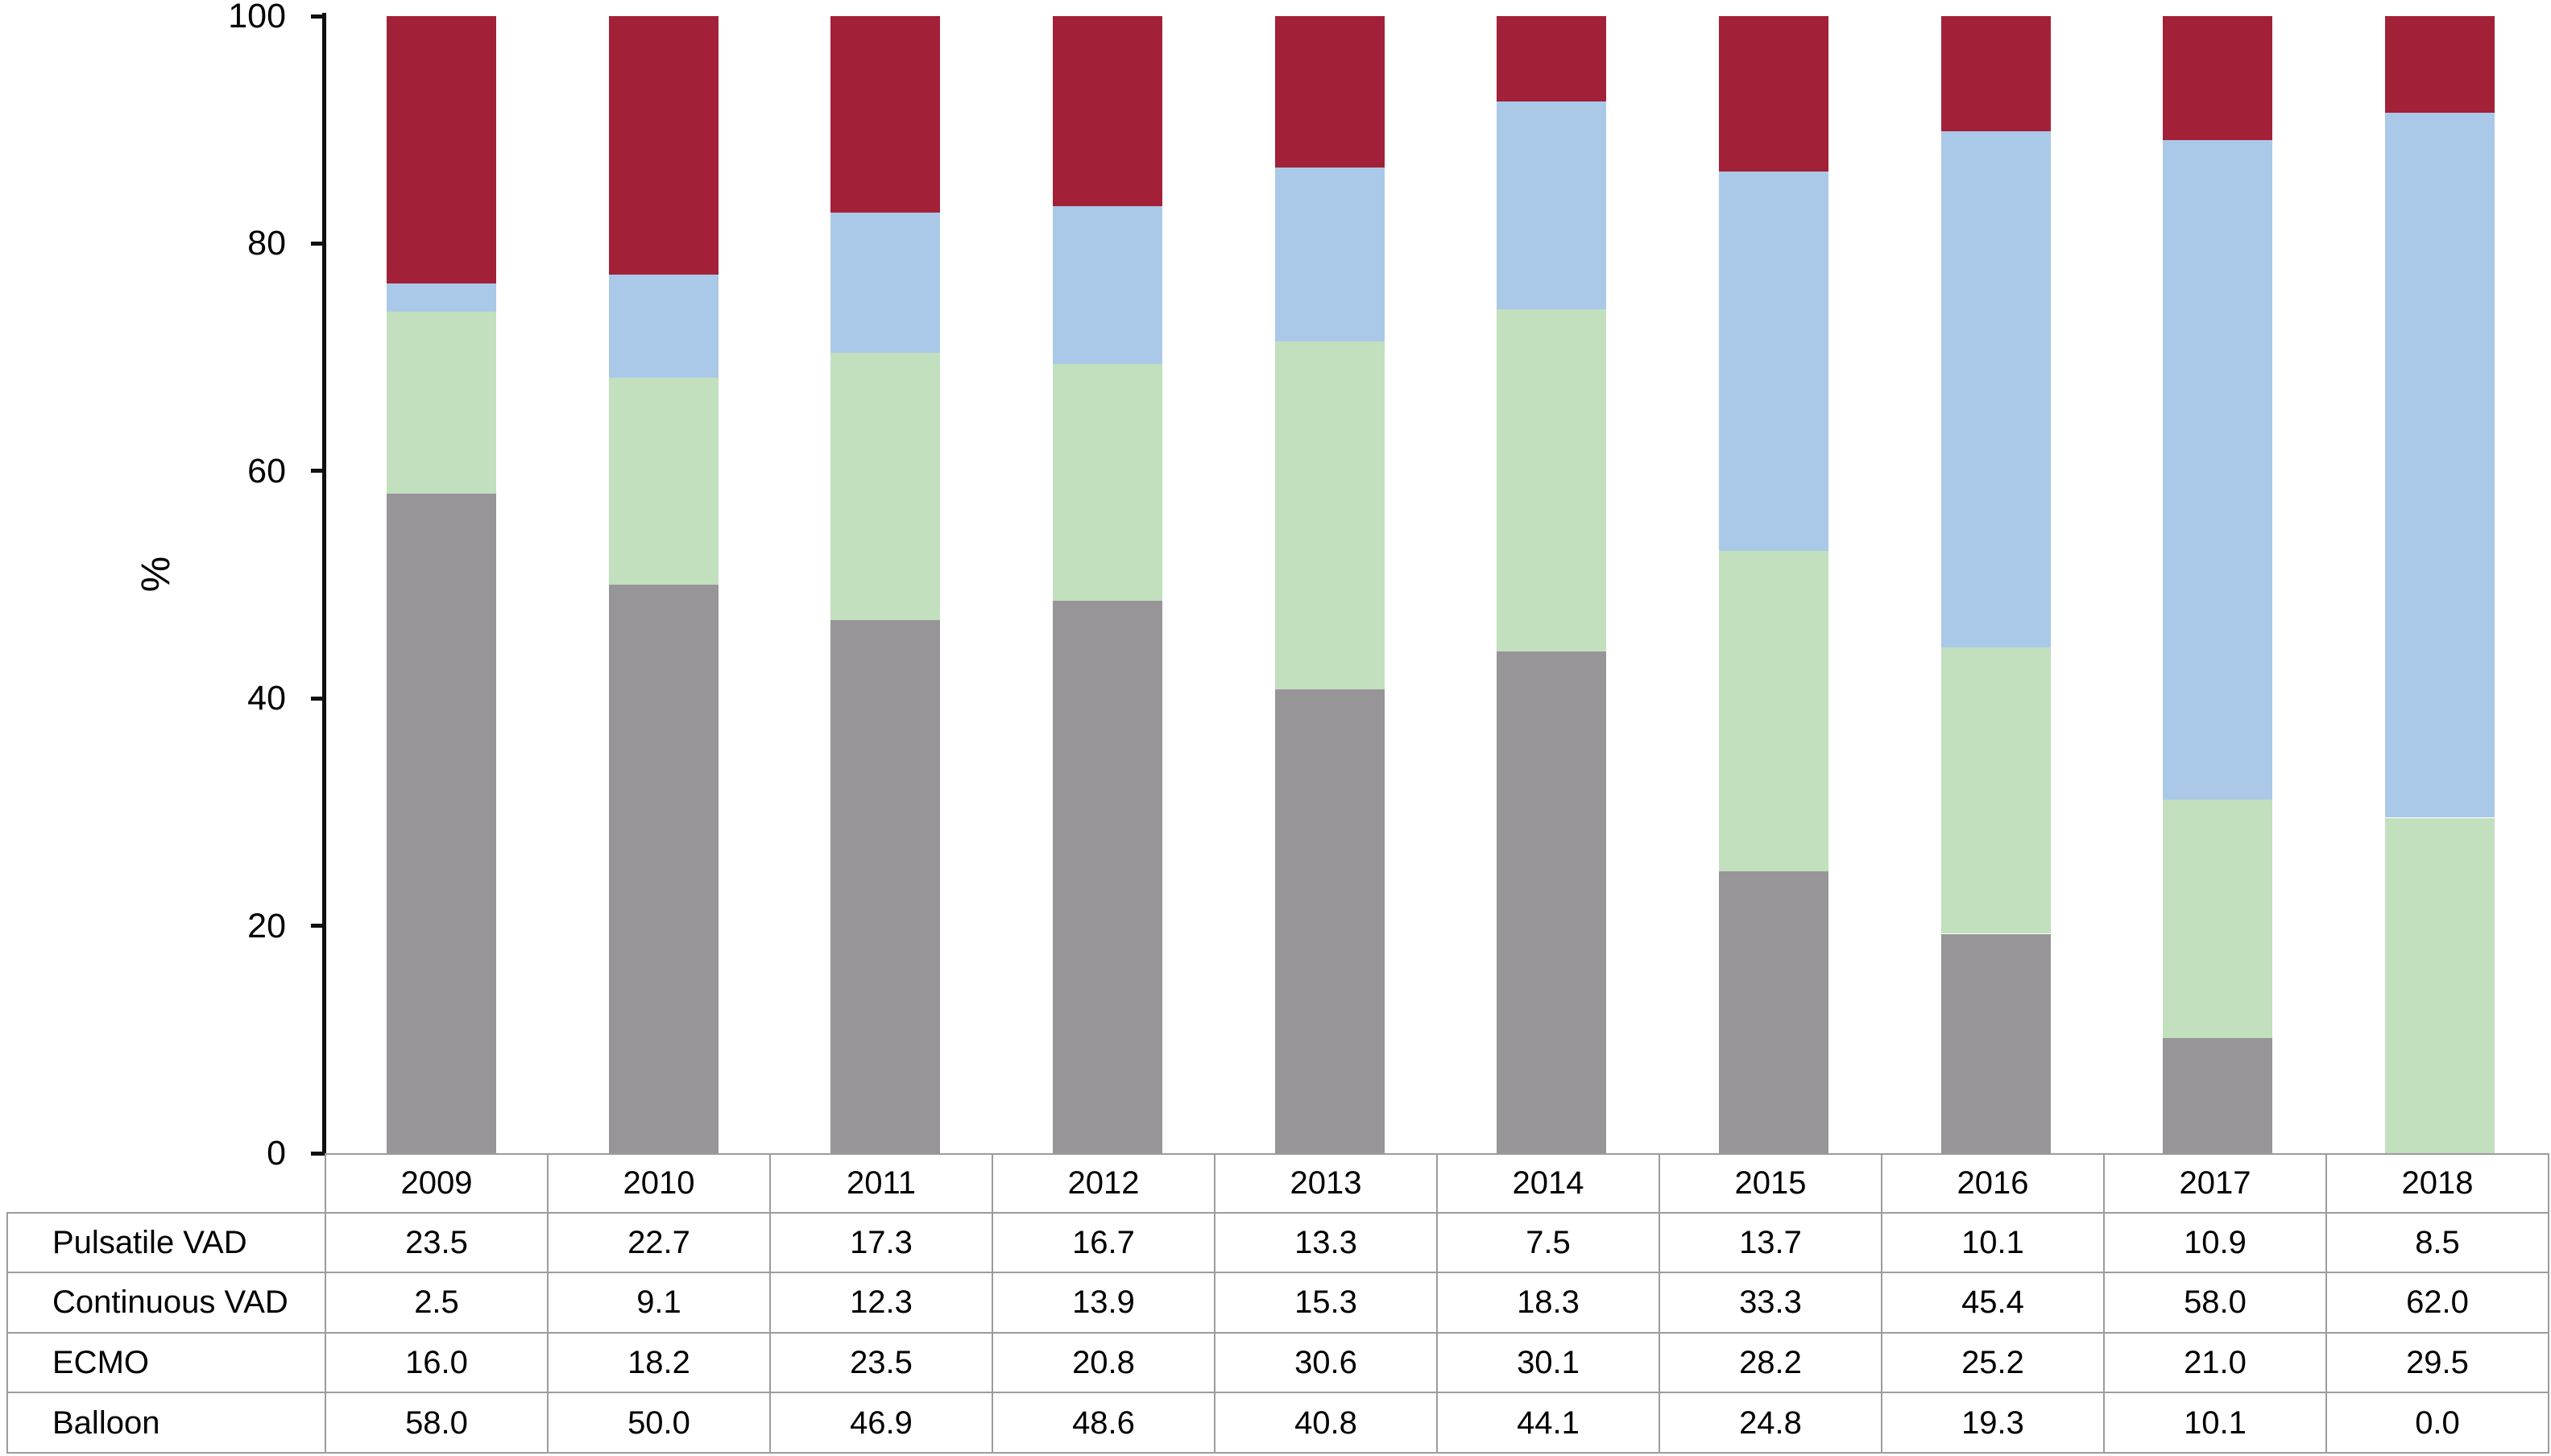 The width and height of the screenshot is (2551, 1456). I want to click on y-tick-label-20: 20, so click(266, 926).